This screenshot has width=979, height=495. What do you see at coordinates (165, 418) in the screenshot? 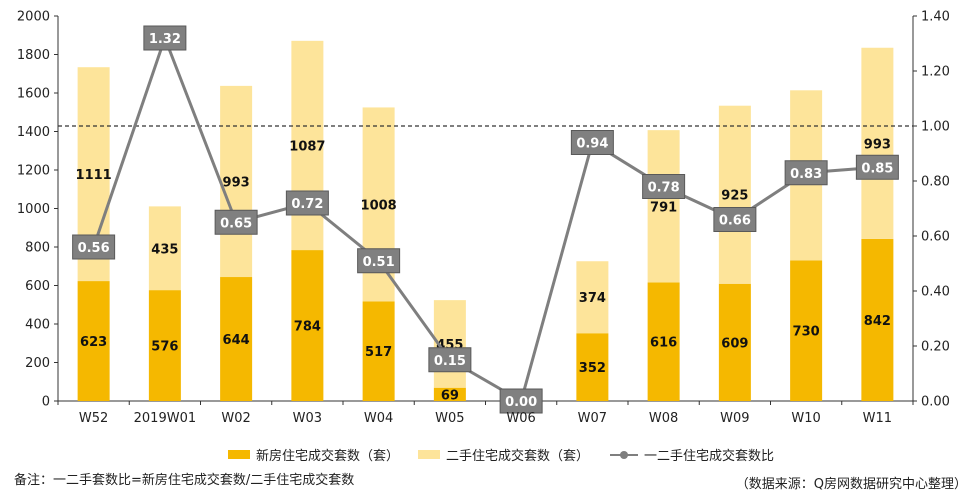
I see `x-tick-label: 2019W01` at bounding box center [165, 418].